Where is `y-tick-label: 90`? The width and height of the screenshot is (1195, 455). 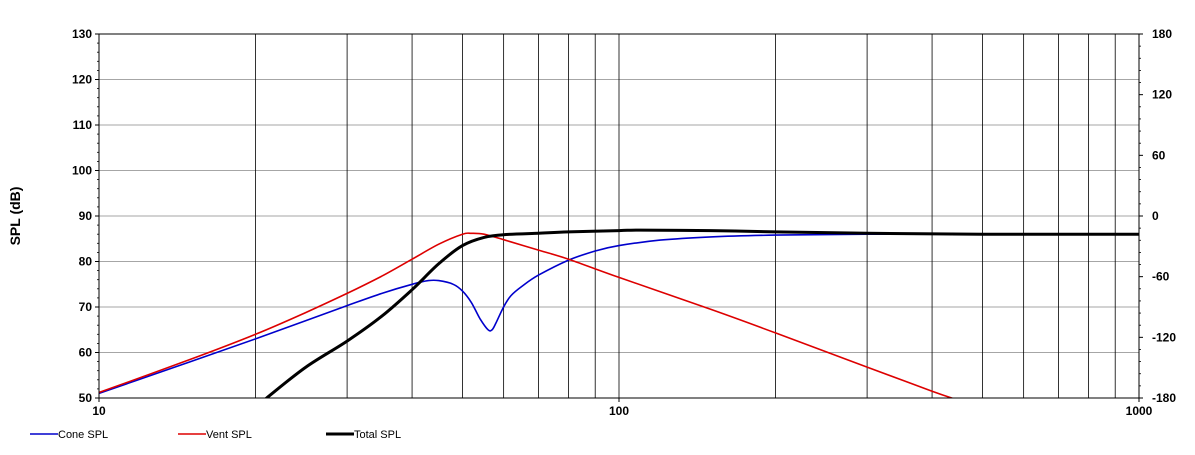
y-tick-label: 90 is located at coordinates (86, 216).